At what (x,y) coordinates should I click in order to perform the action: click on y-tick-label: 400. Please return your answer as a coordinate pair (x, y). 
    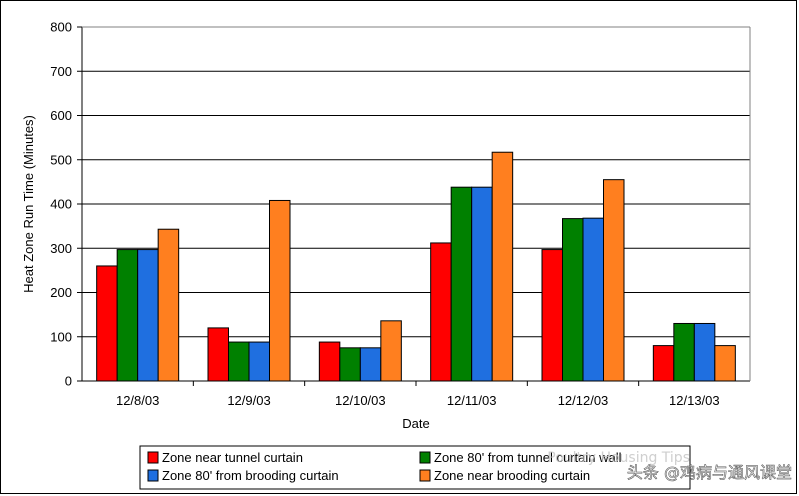
    Looking at the image, I should click on (61, 204).